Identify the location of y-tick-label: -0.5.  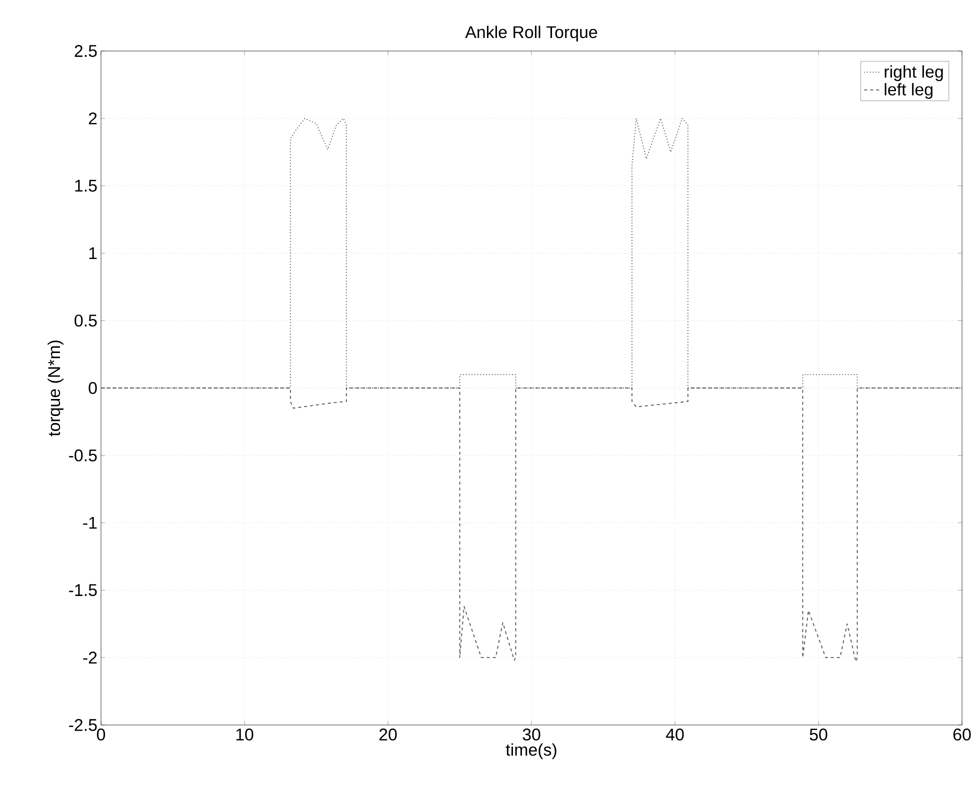
(83, 455).